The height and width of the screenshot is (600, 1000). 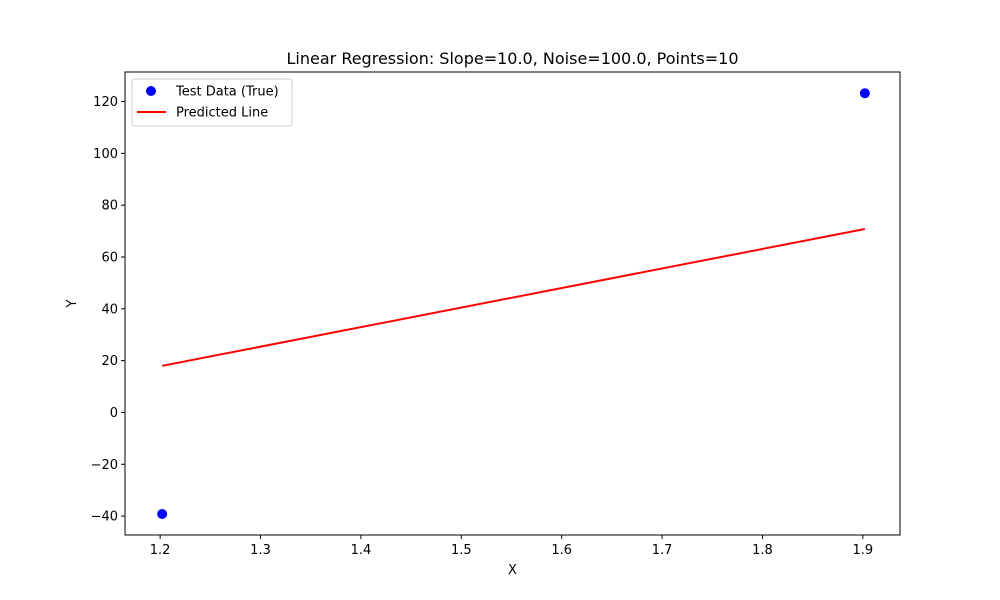 What do you see at coordinates (105, 102) in the screenshot?
I see `y-tick-label: 120` at bounding box center [105, 102].